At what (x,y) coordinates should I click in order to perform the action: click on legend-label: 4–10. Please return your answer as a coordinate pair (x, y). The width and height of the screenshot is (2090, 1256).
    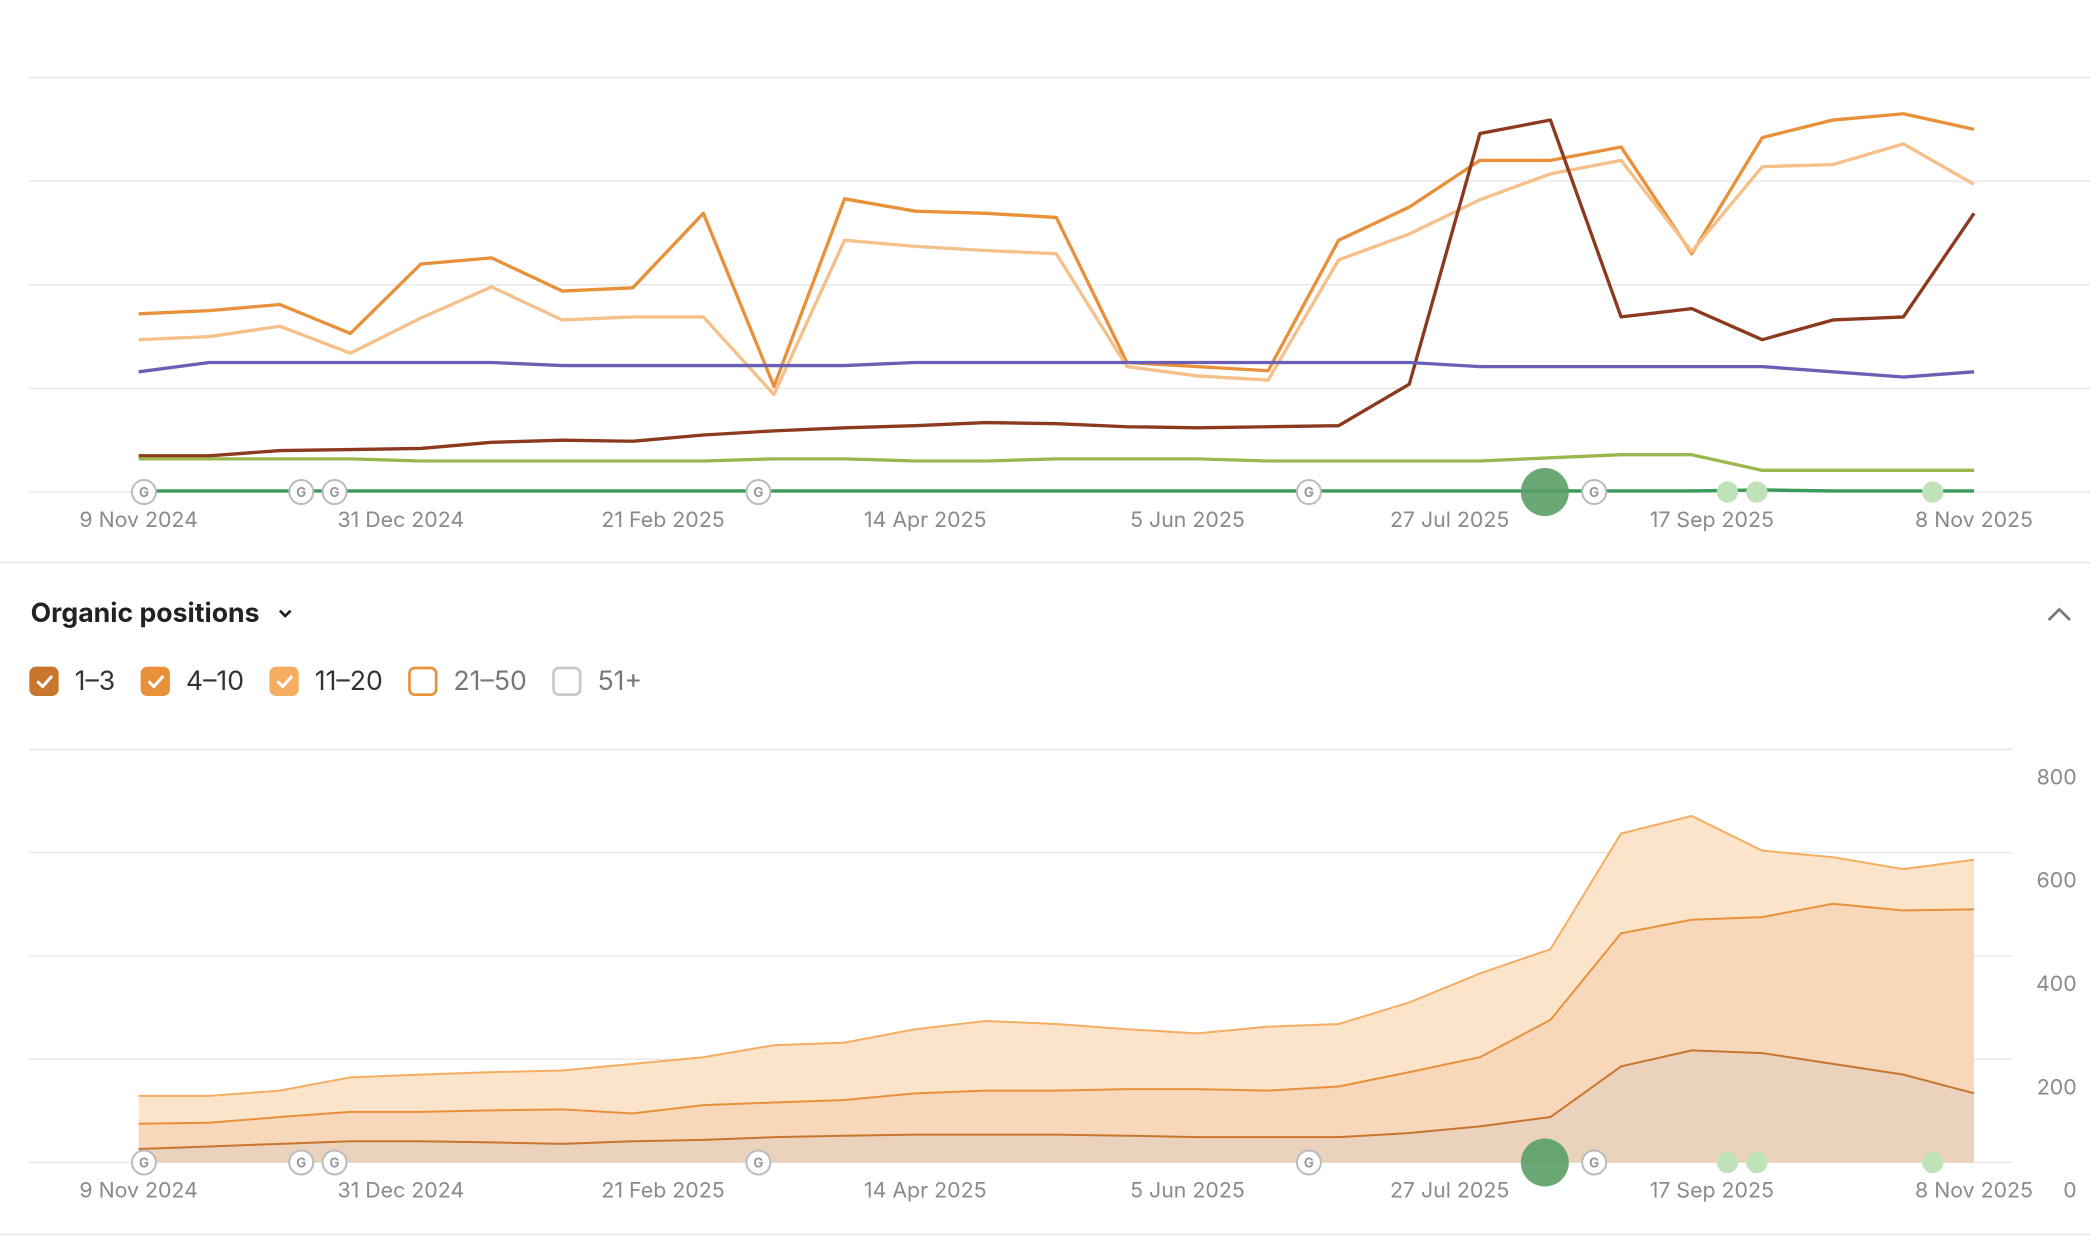
    Looking at the image, I should click on (215, 681).